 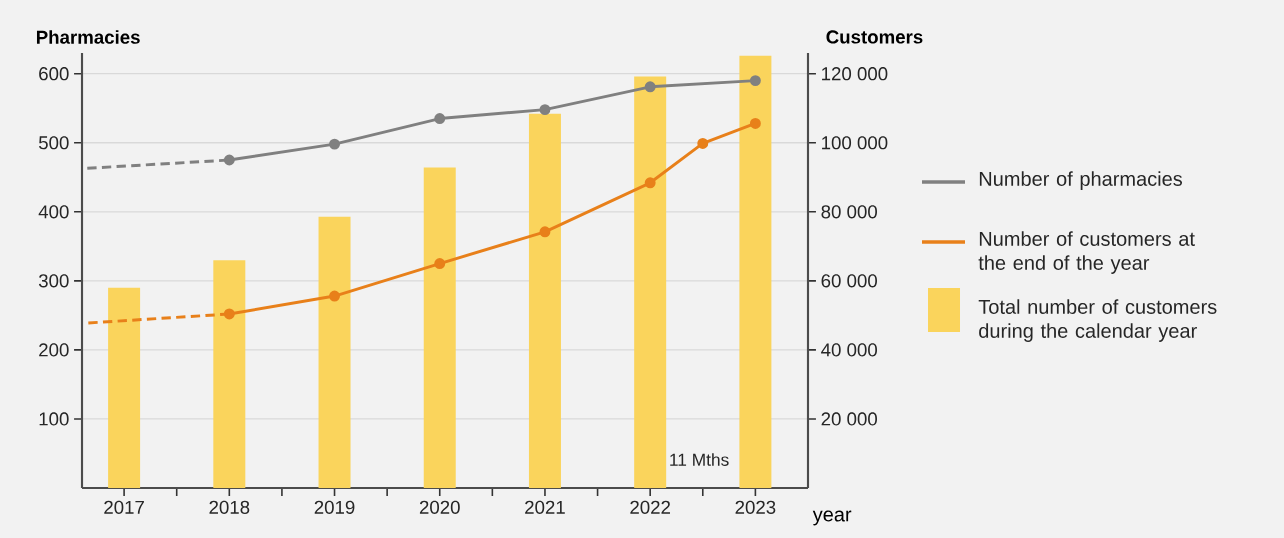 I want to click on y-axis-title: Pharmacies, so click(x=88, y=37).